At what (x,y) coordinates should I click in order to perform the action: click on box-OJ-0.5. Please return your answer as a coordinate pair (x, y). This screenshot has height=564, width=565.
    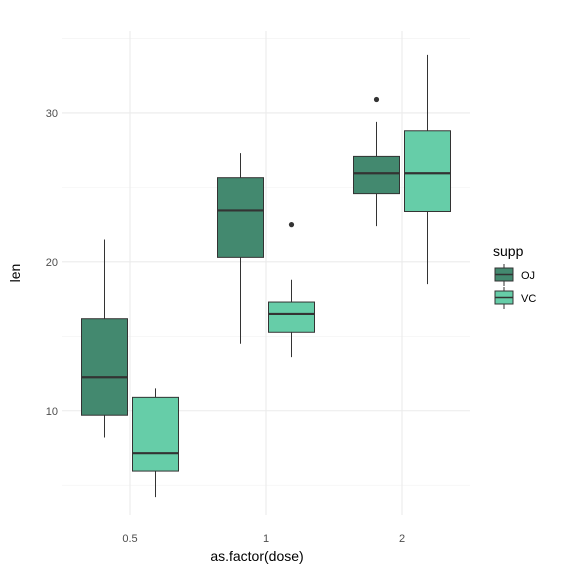
    Looking at the image, I should click on (104, 338).